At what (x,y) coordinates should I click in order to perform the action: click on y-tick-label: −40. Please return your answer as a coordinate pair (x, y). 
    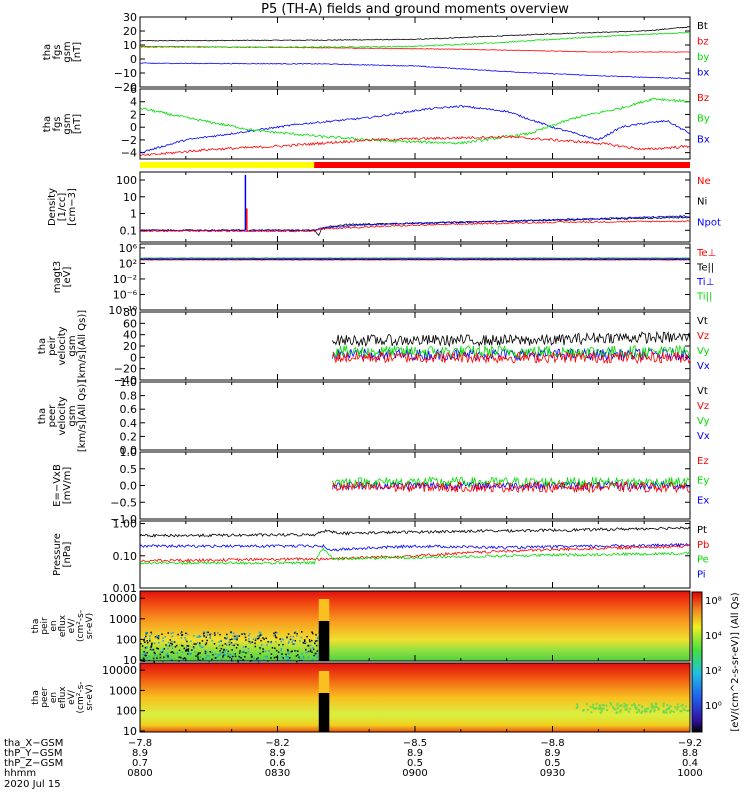
    Looking at the image, I should click on (125, 380).